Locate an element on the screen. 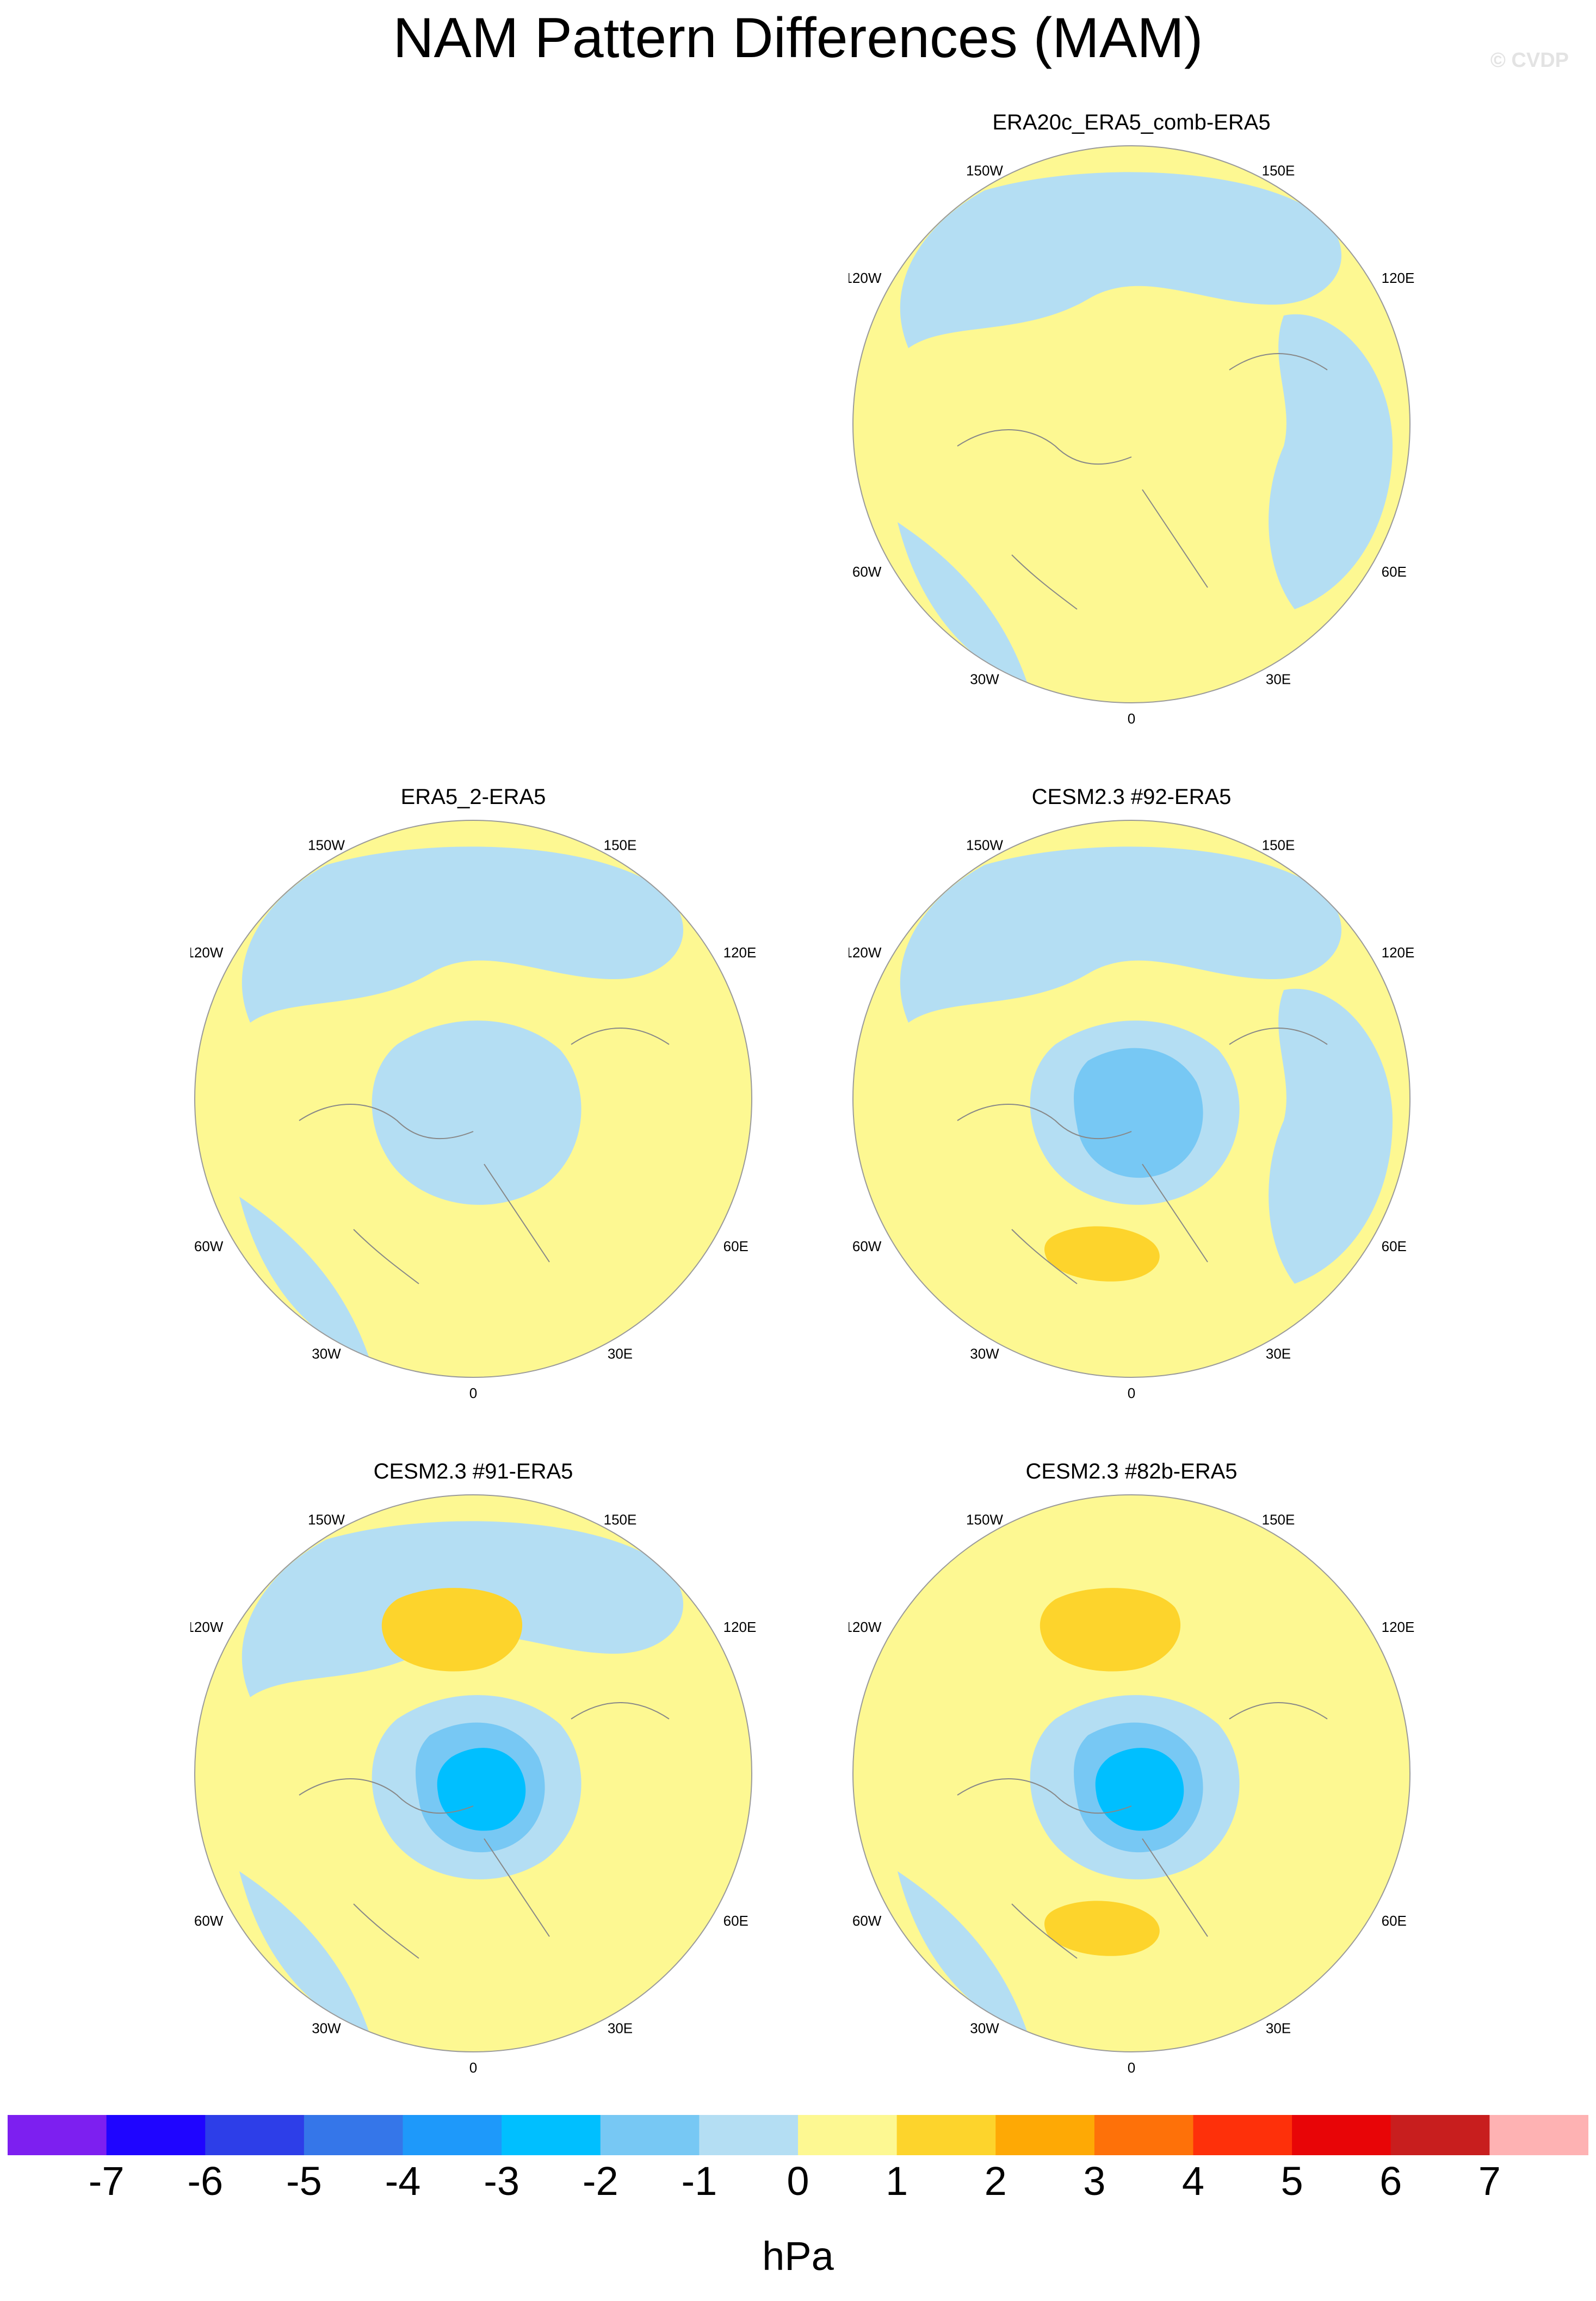 The height and width of the screenshot is (2301, 1596). colorbar-tick-label: 4 is located at coordinates (1193, 2181).